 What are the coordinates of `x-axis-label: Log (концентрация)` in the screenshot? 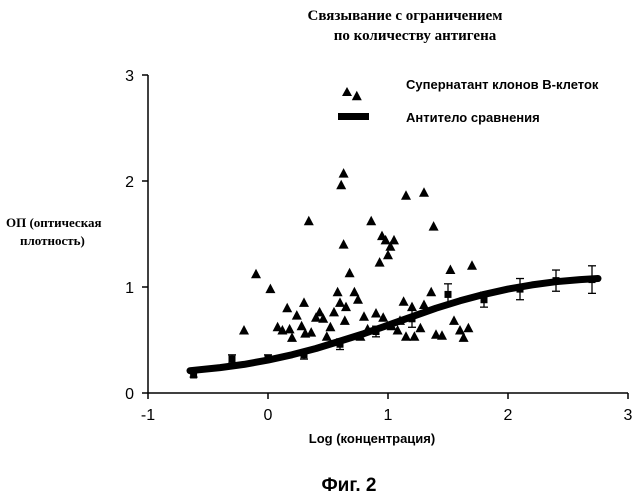 It's located at (372, 438).